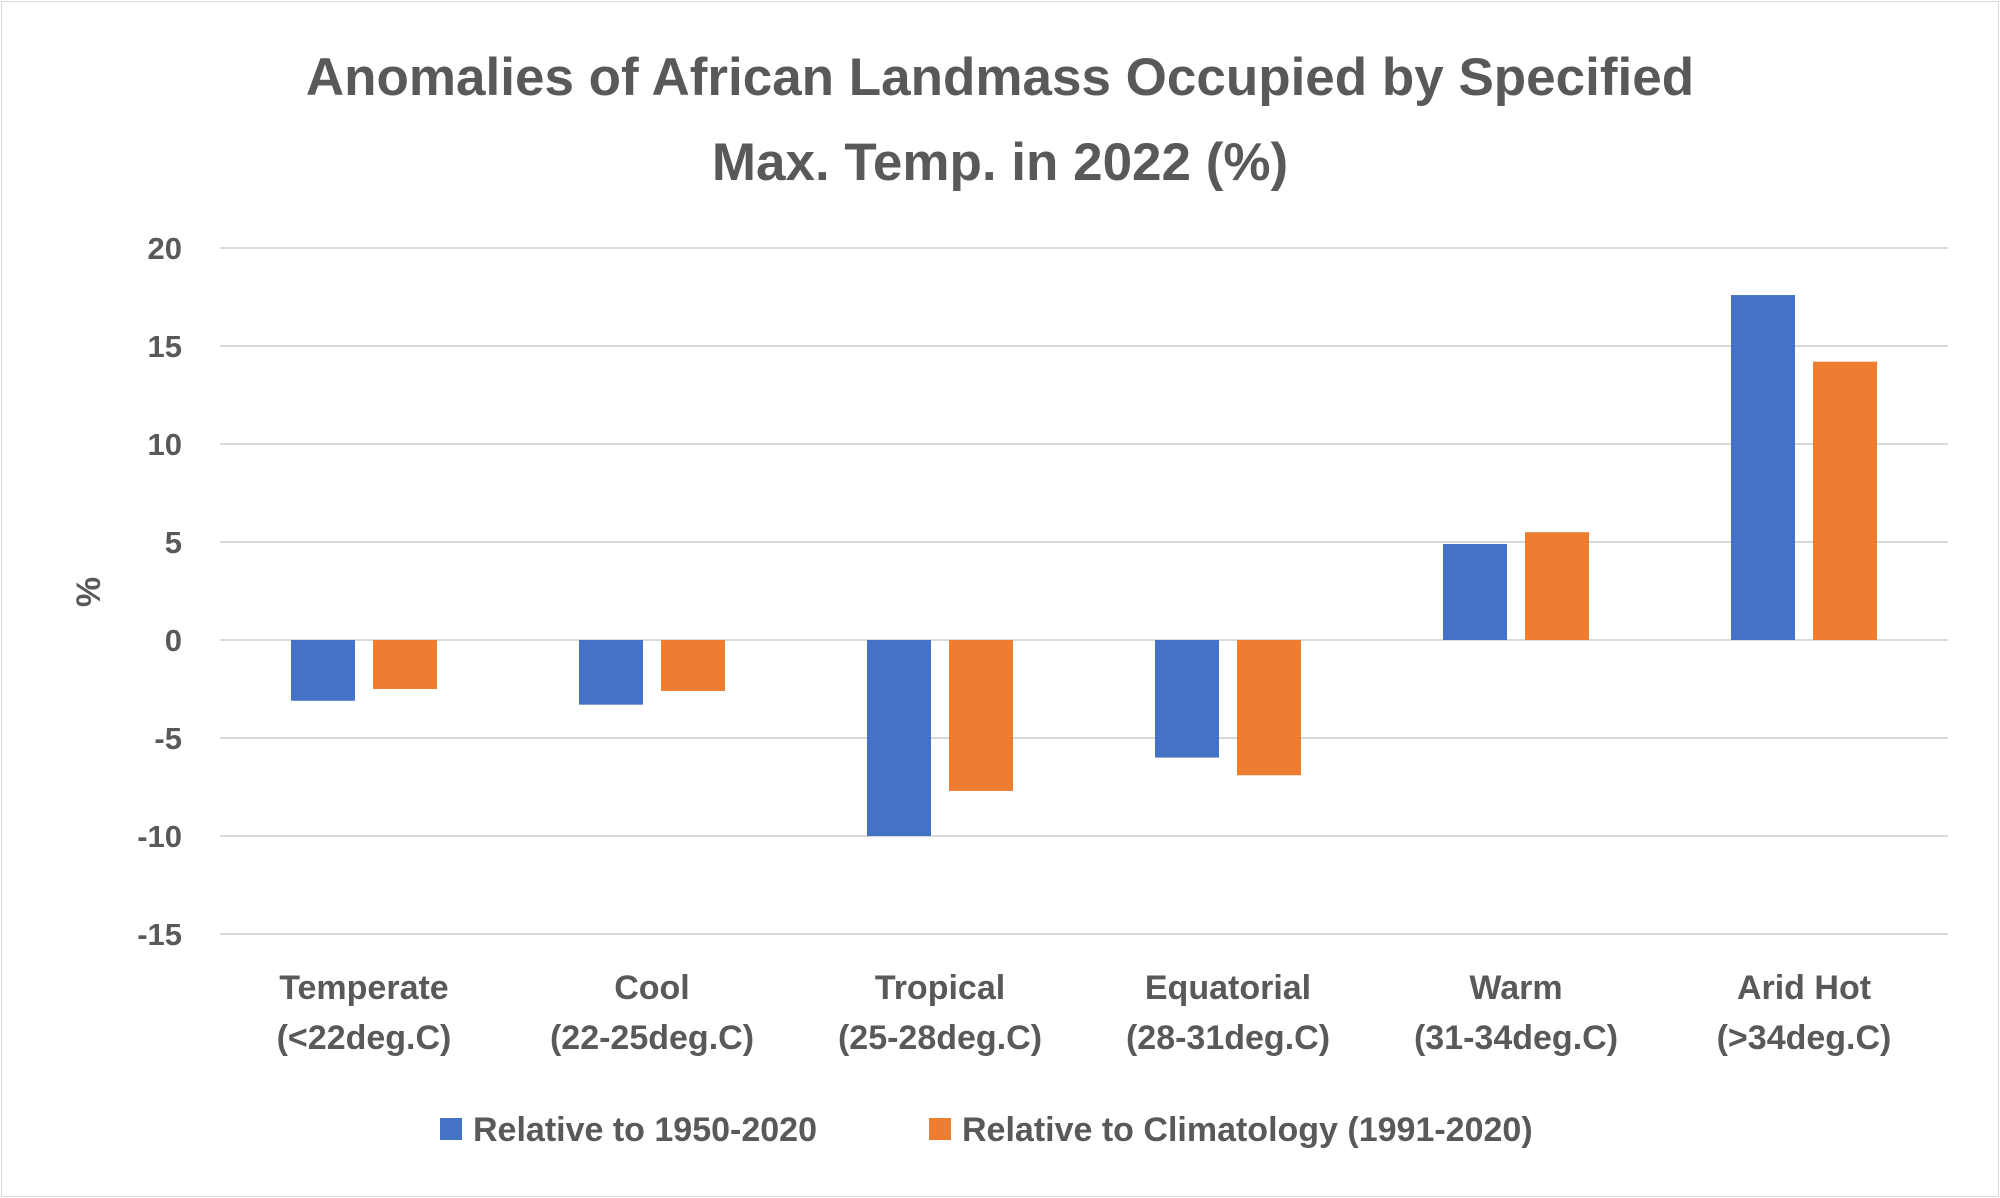 This screenshot has height=1198, width=2000. What do you see at coordinates (363, 988) in the screenshot?
I see `x-category-label: Temperate` at bounding box center [363, 988].